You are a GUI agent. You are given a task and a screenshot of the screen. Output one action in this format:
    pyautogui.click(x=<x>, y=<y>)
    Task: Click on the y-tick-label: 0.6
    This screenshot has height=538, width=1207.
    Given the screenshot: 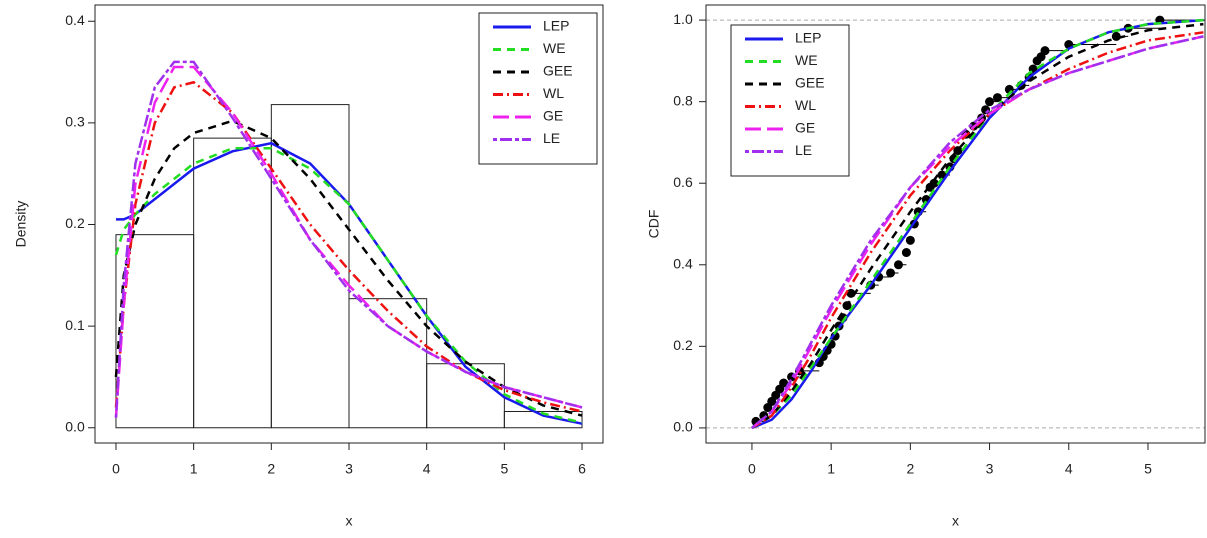 What is the action you would take?
    pyautogui.click(x=683, y=182)
    